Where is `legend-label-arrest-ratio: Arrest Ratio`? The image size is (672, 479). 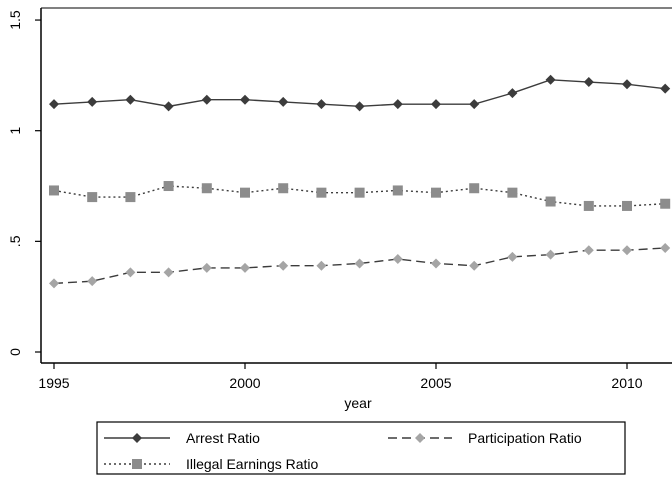
legend-label-arrest-ratio: Arrest Ratio is located at coordinates (223, 438).